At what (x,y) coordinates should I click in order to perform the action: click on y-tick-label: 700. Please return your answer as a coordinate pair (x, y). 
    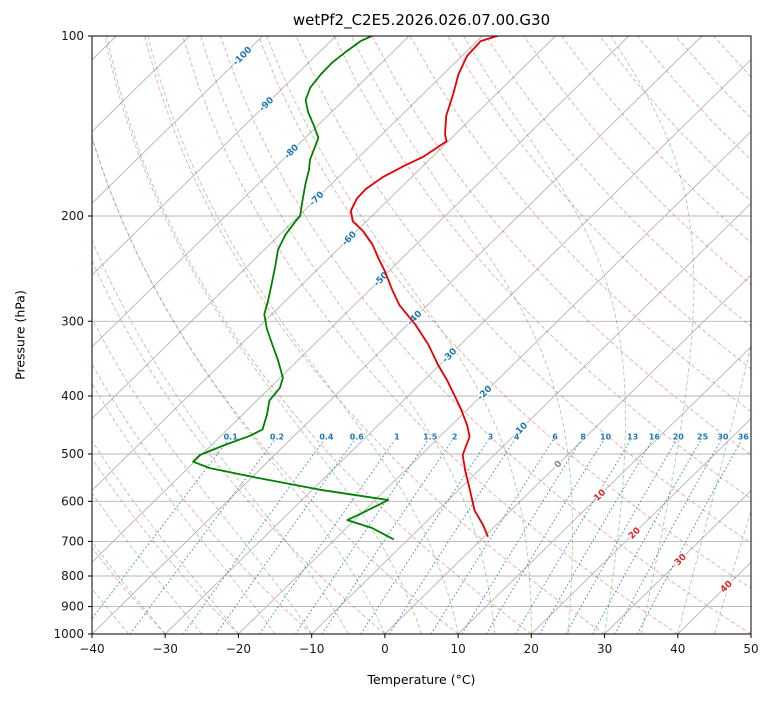
    Looking at the image, I should click on (72, 541).